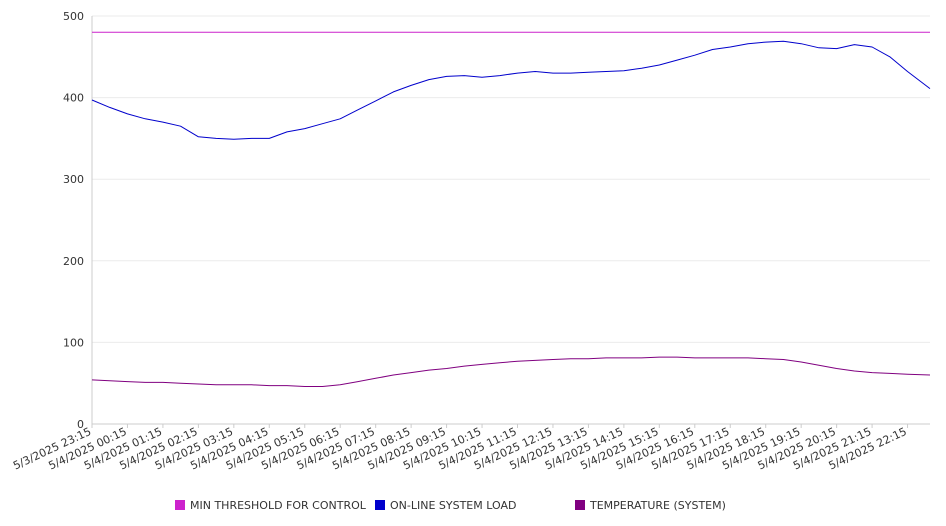  I want to click on legend-label: MIN THRESHOLD FOR CONTROL, so click(278, 505).